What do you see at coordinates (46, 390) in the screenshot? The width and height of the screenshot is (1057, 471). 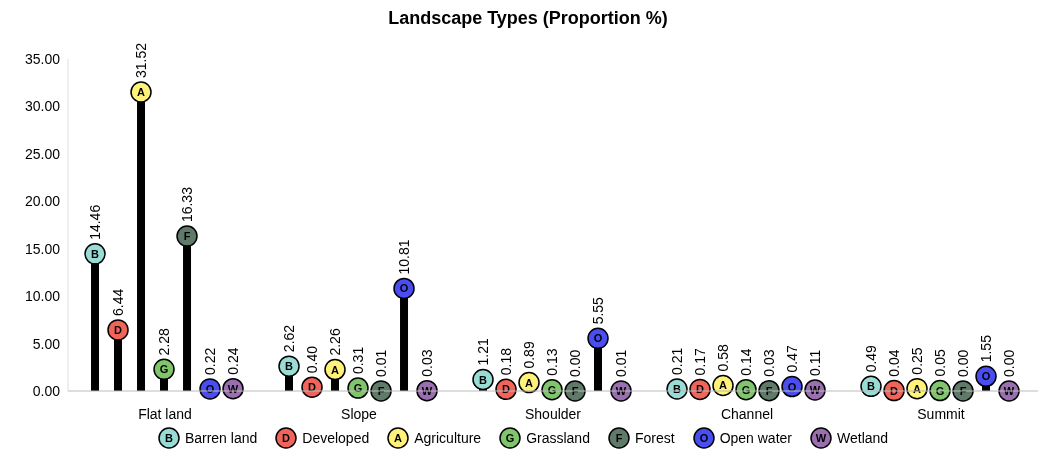 I see `y-tick-label: 0.00` at bounding box center [46, 390].